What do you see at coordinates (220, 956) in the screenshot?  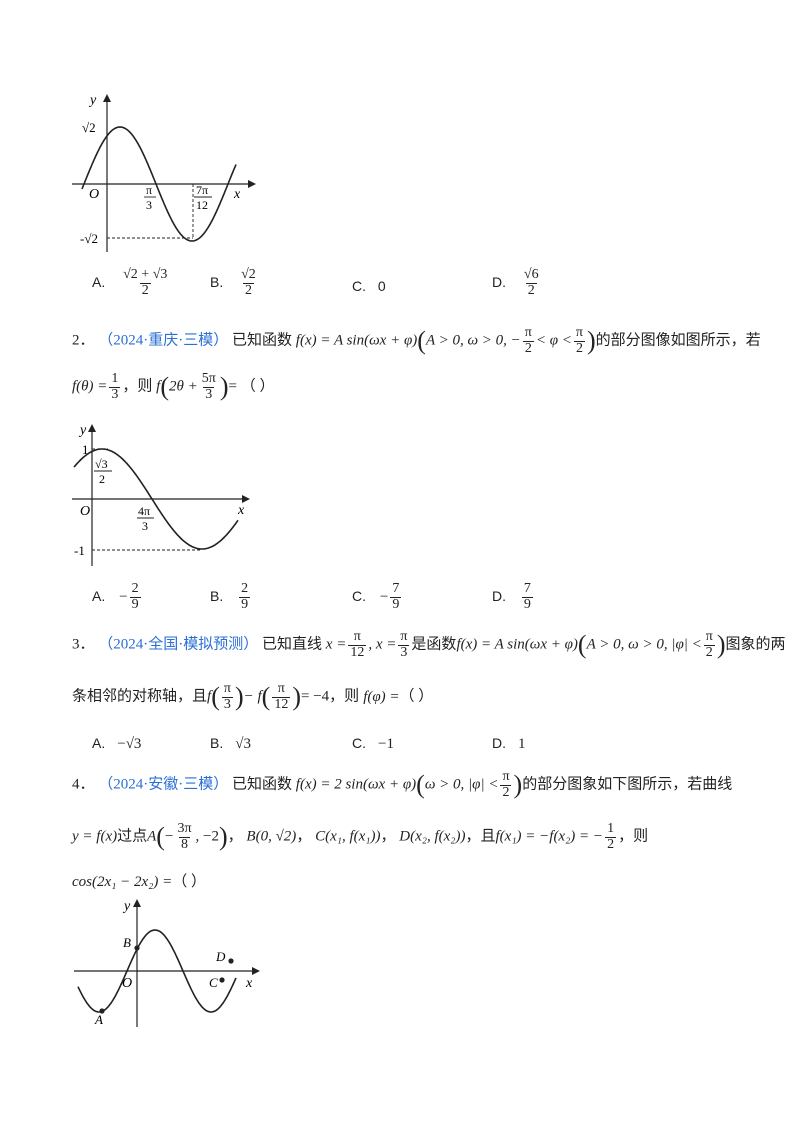 I see `q4-label-d: D` at bounding box center [220, 956].